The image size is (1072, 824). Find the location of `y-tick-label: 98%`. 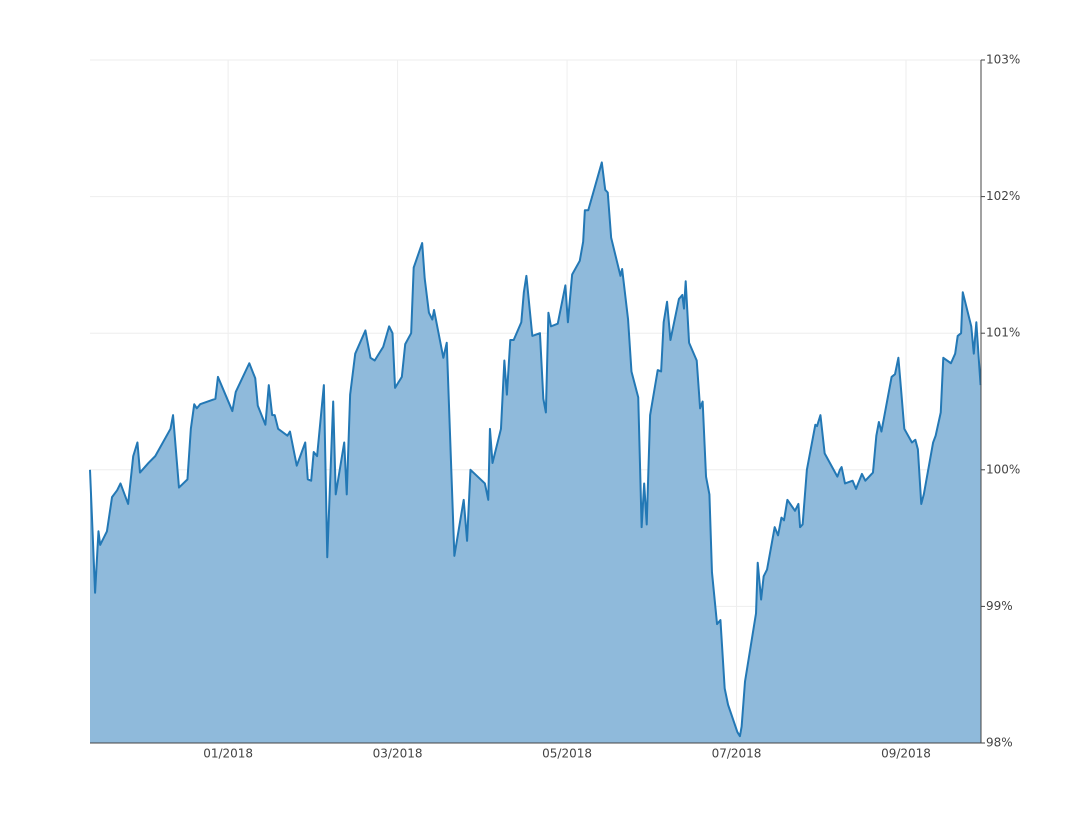

y-tick-label: 98% is located at coordinates (999, 743).